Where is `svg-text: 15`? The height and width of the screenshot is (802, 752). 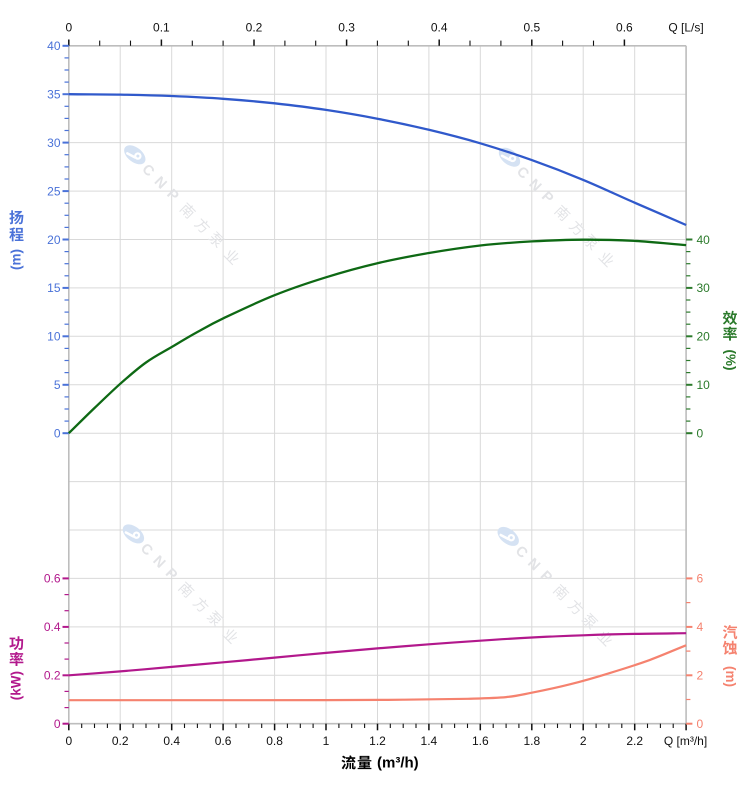
svg-text: 15 is located at coordinates (54, 288).